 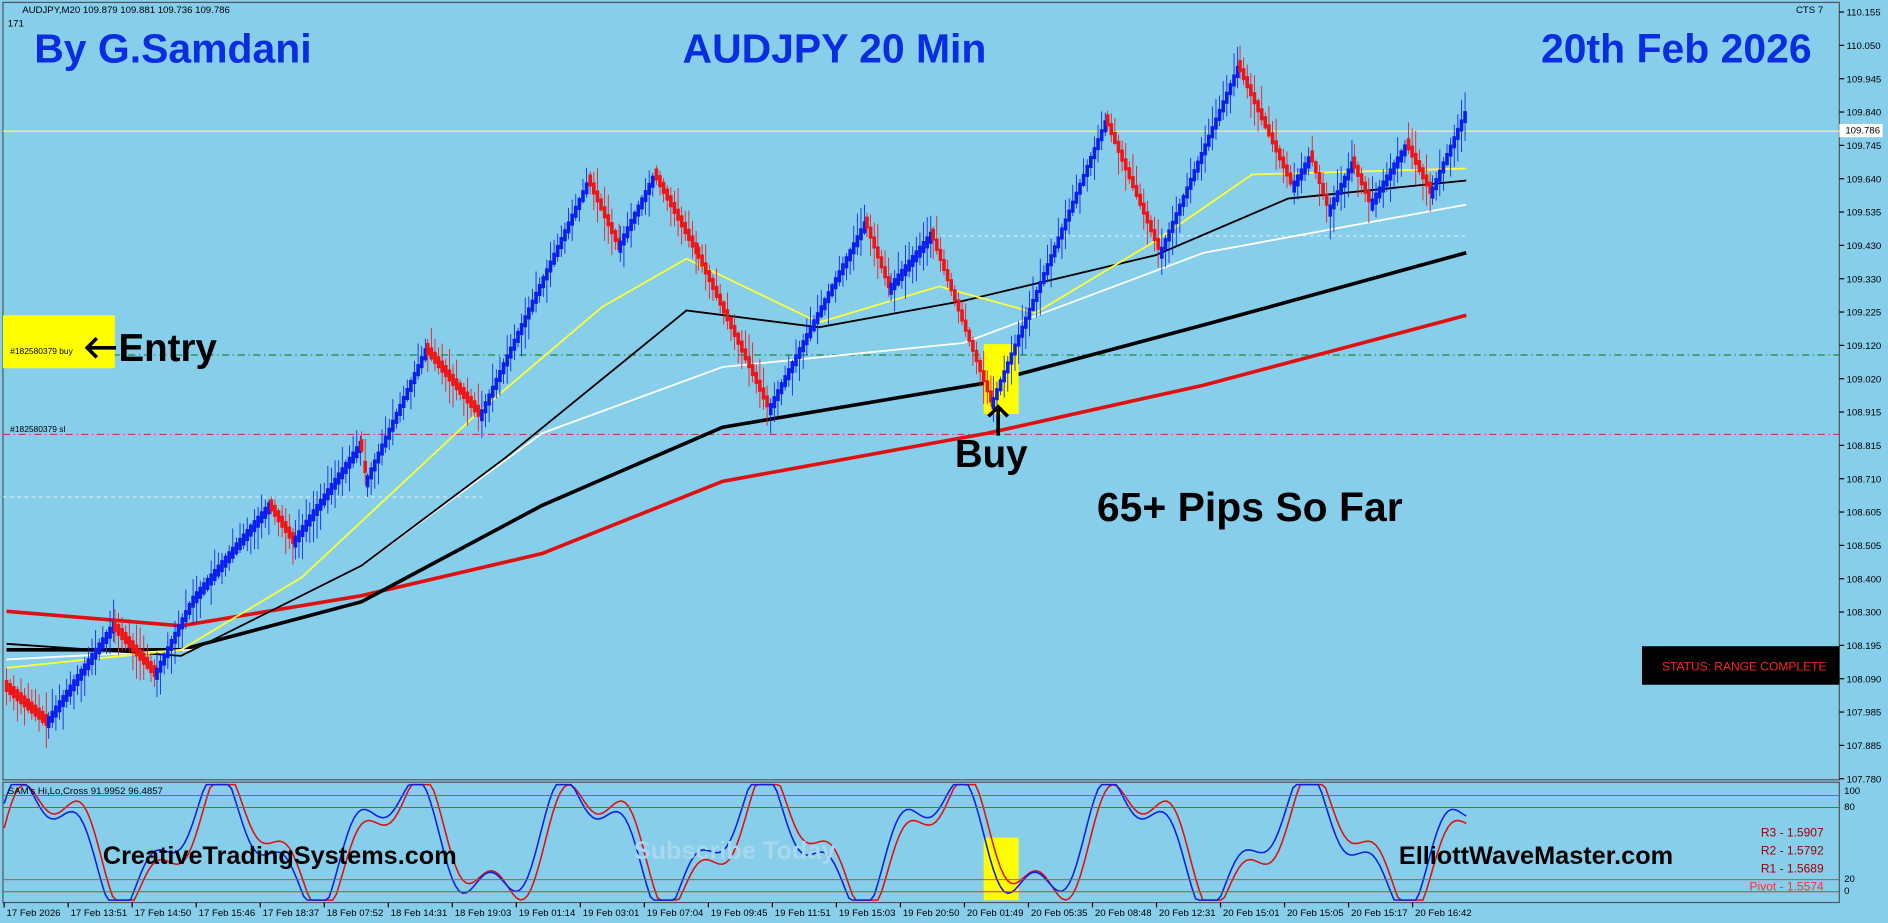 I want to click on time-label: 17 Feb 18:37, so click(x=291, y=913).